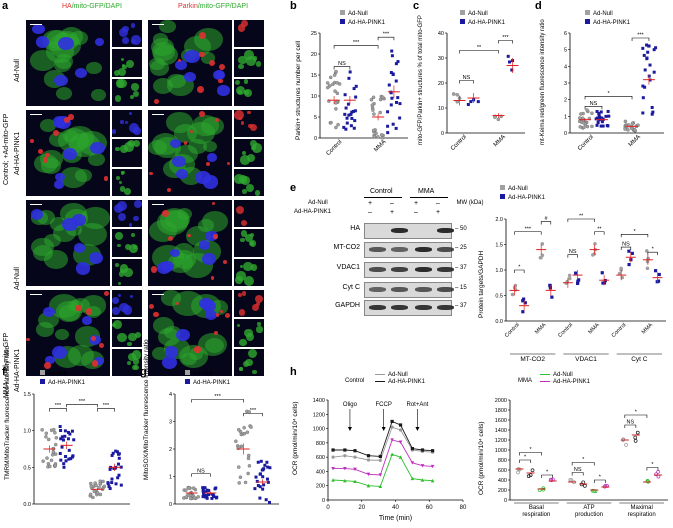 This screenshot has width=673, height=528. Describe the element at coordinates (349, 429) in the screenshot. I see `injection-arrowhead` at that location.